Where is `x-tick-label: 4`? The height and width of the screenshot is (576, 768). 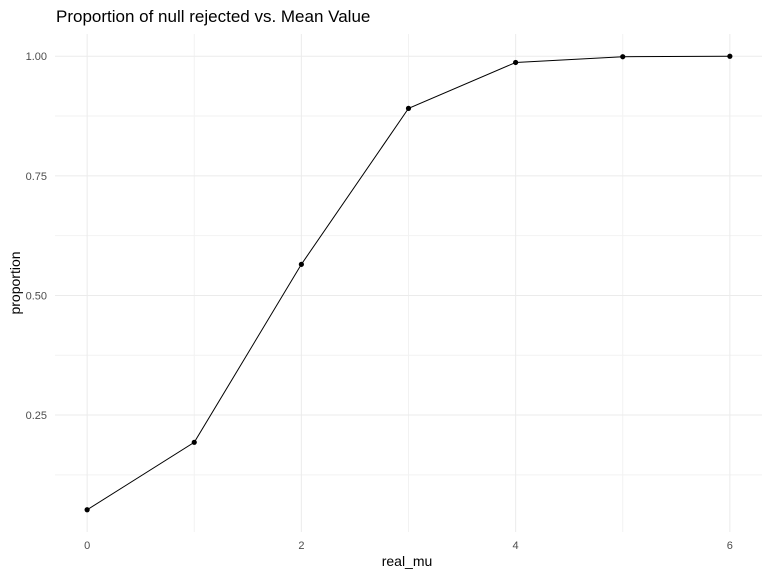 x-tick-label: 4 is located at coordinates (516, 546).